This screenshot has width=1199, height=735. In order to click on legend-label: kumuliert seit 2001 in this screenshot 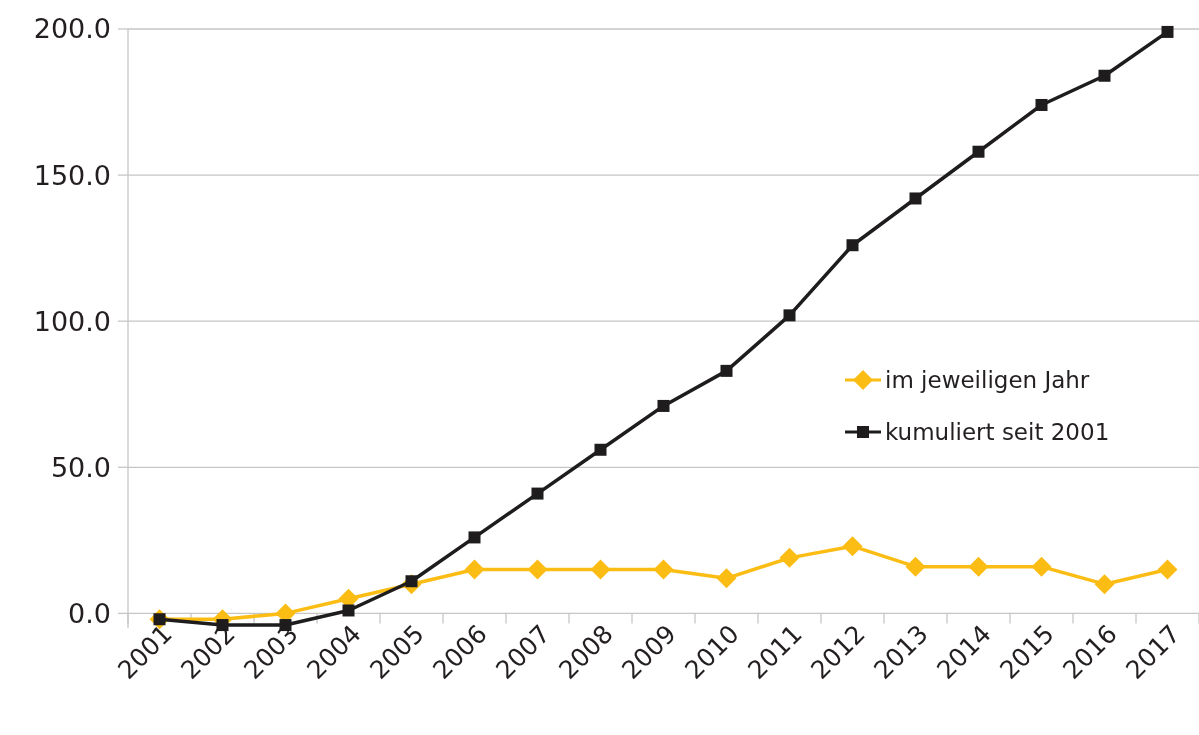, I will do `click(997, 432)`.